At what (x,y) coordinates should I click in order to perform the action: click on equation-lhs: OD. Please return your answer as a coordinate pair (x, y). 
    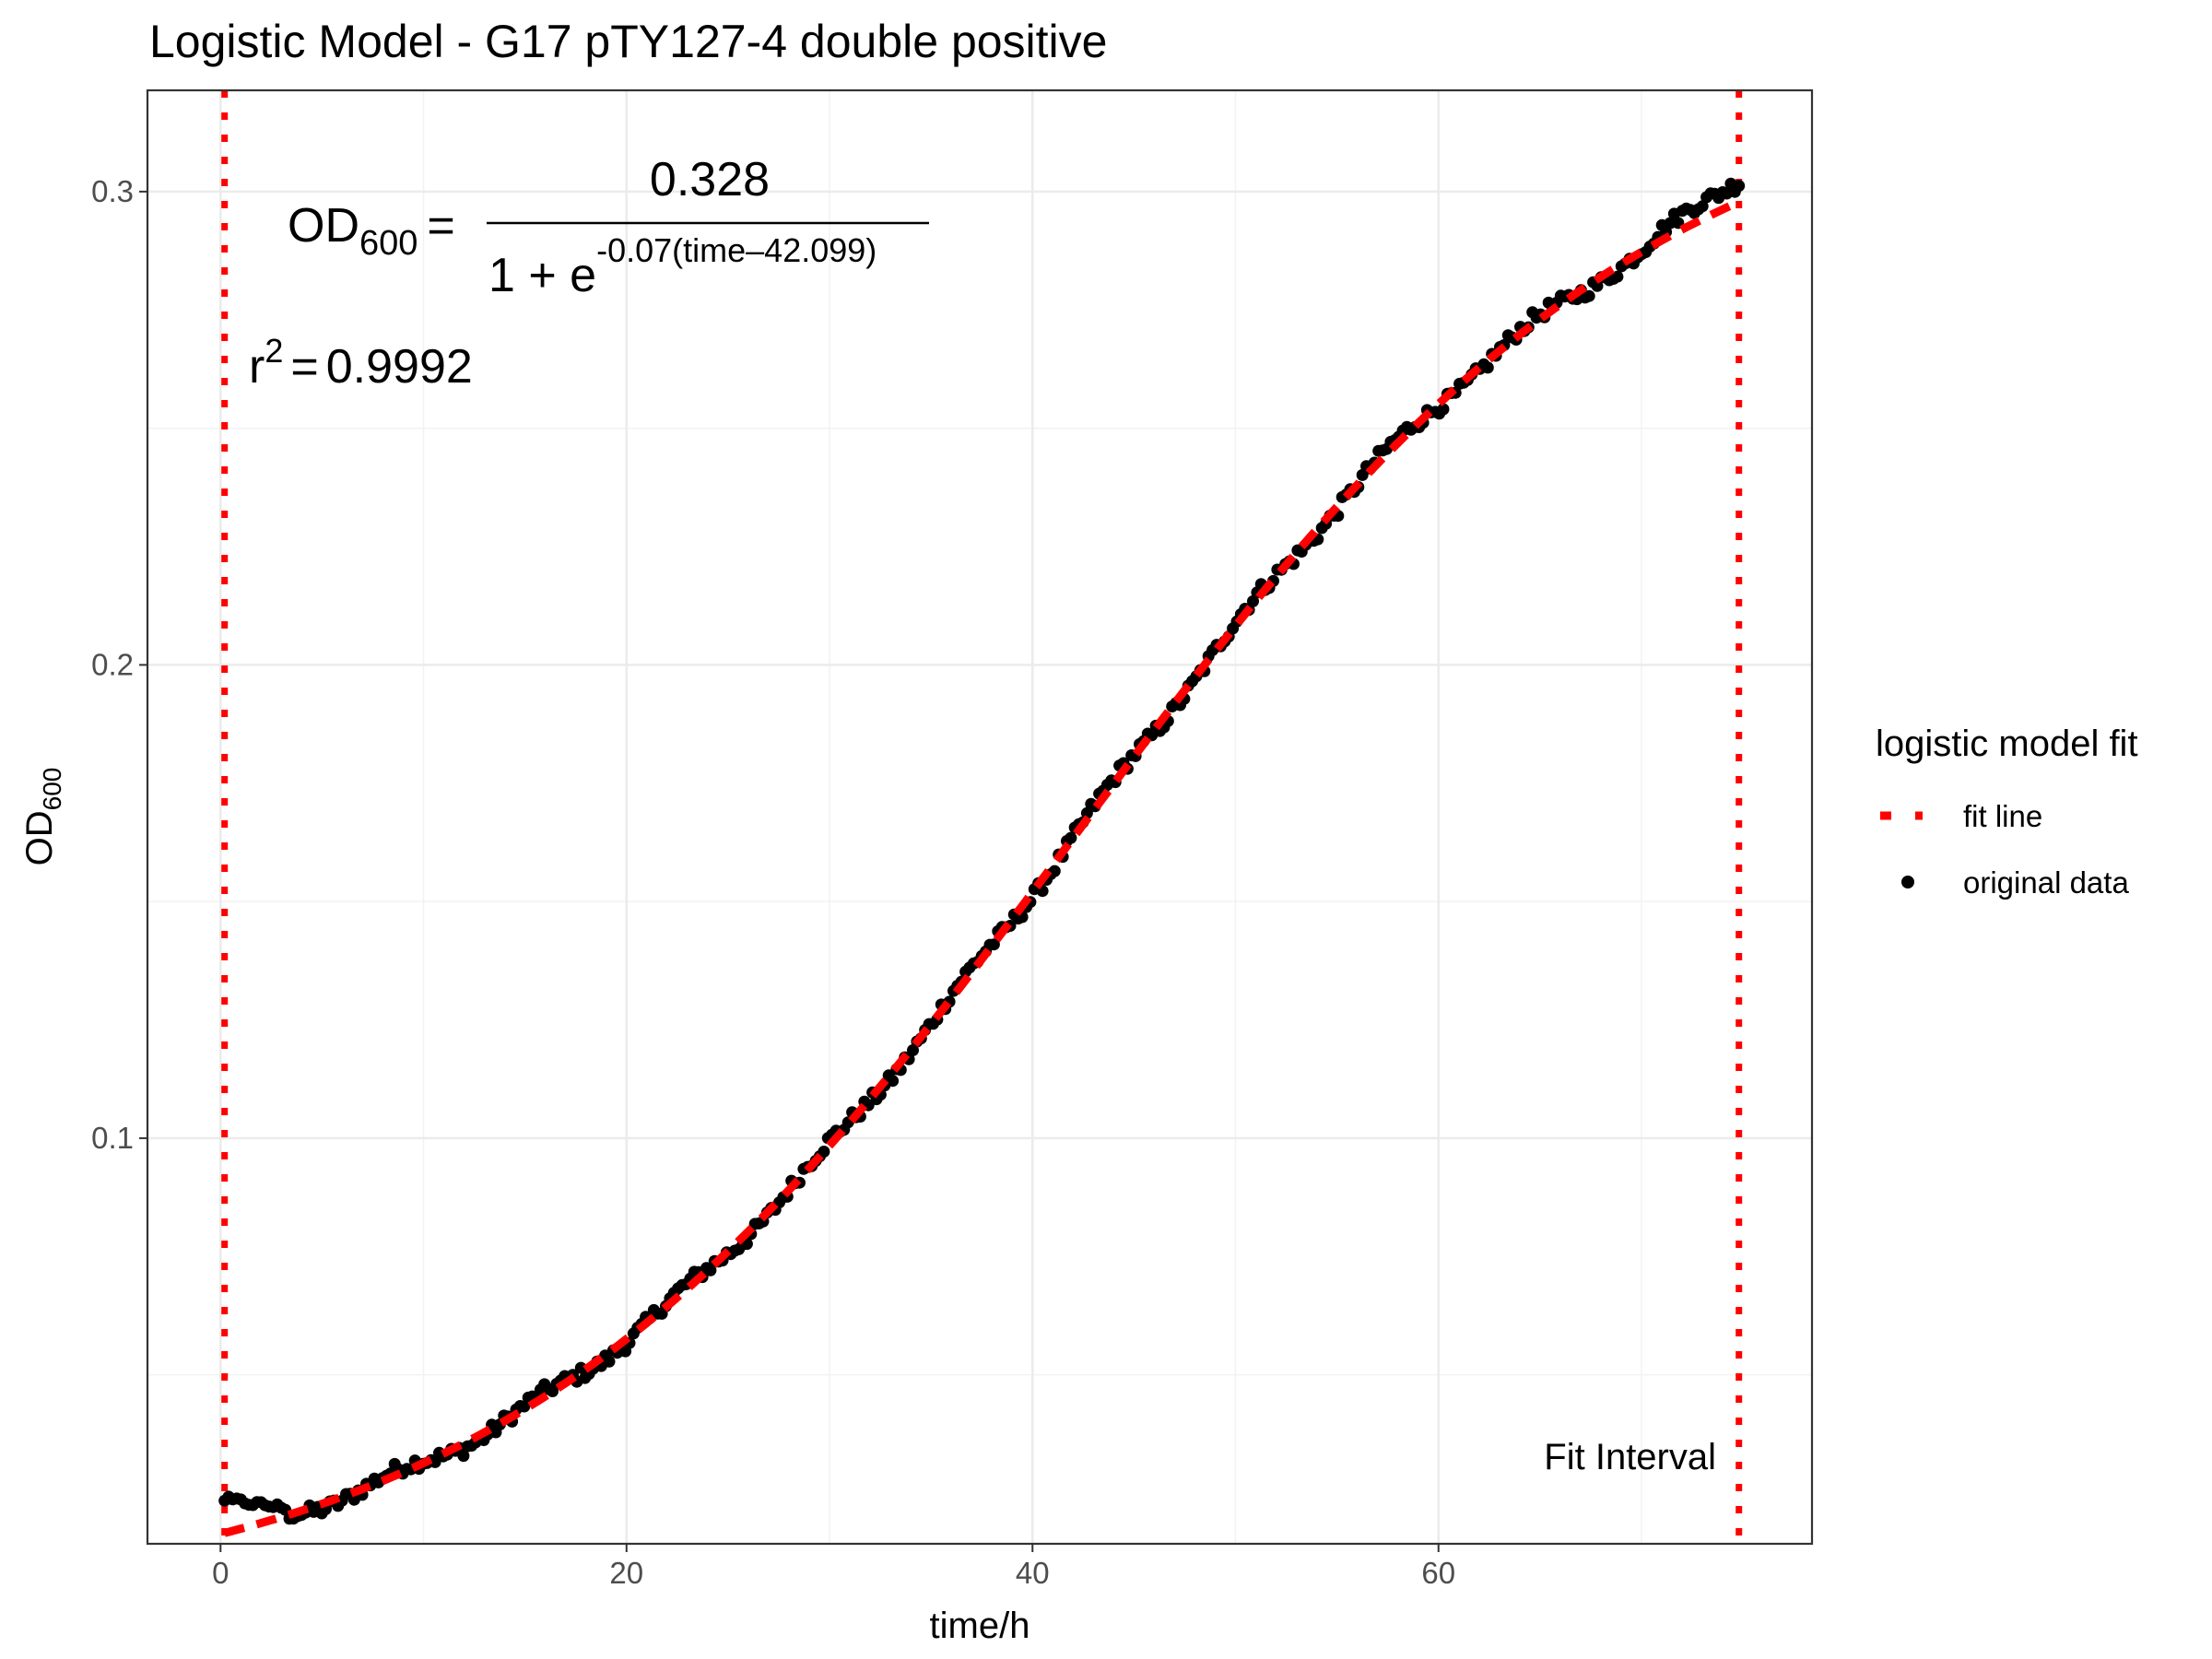
    Looking at the image, I should click on (323, 226).